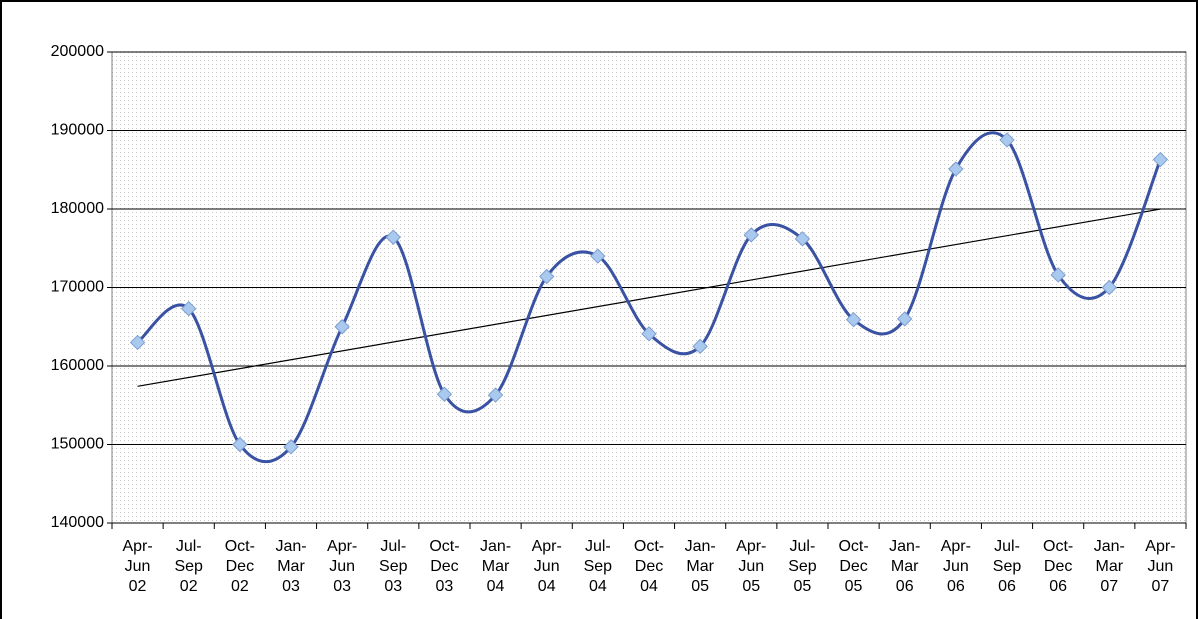  What do you see at coordinates (393, 566) in the screenshot?
I see `x-tick-label: Jul- Sep 03` at bounding box center [393, 566].